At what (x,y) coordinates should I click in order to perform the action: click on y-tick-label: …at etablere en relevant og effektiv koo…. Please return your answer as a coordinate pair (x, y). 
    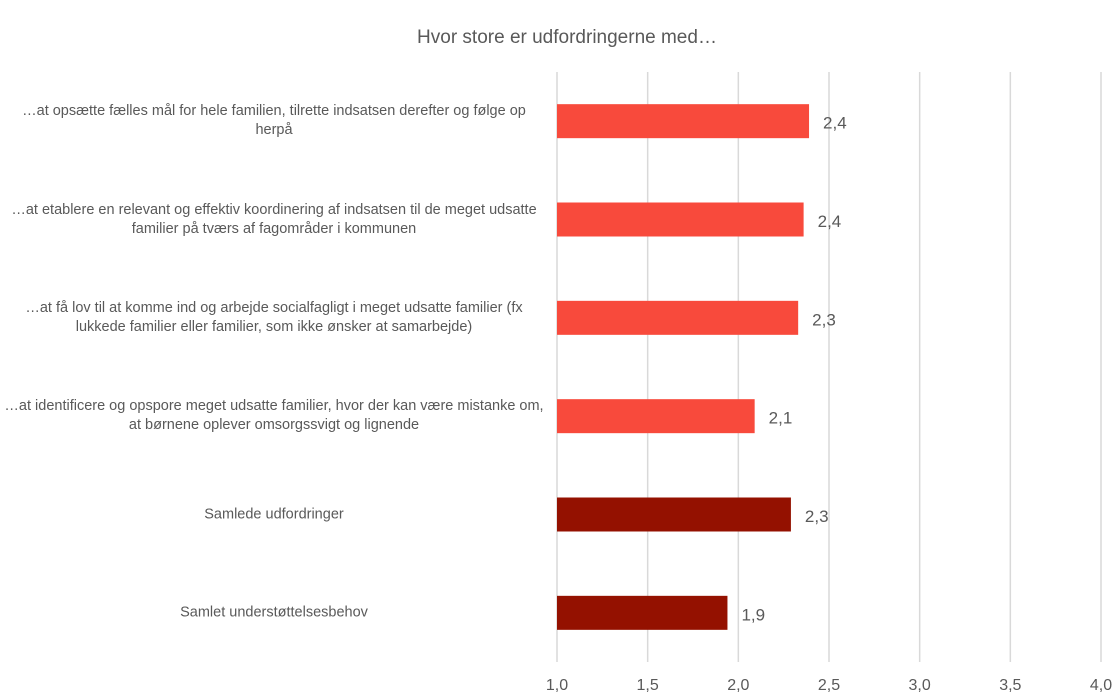
    Looking at the image, I should click on (274, 219).